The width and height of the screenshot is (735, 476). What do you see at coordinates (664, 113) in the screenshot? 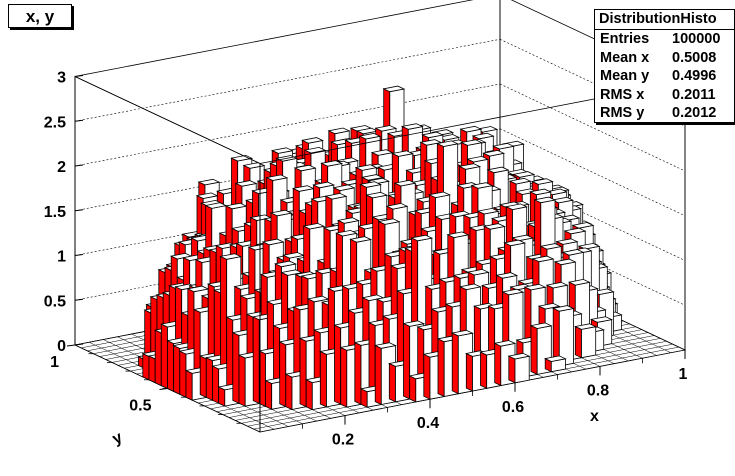
I see `stats-row-rms-y: RMS y 0.2012` at bounding box center [664, 113].